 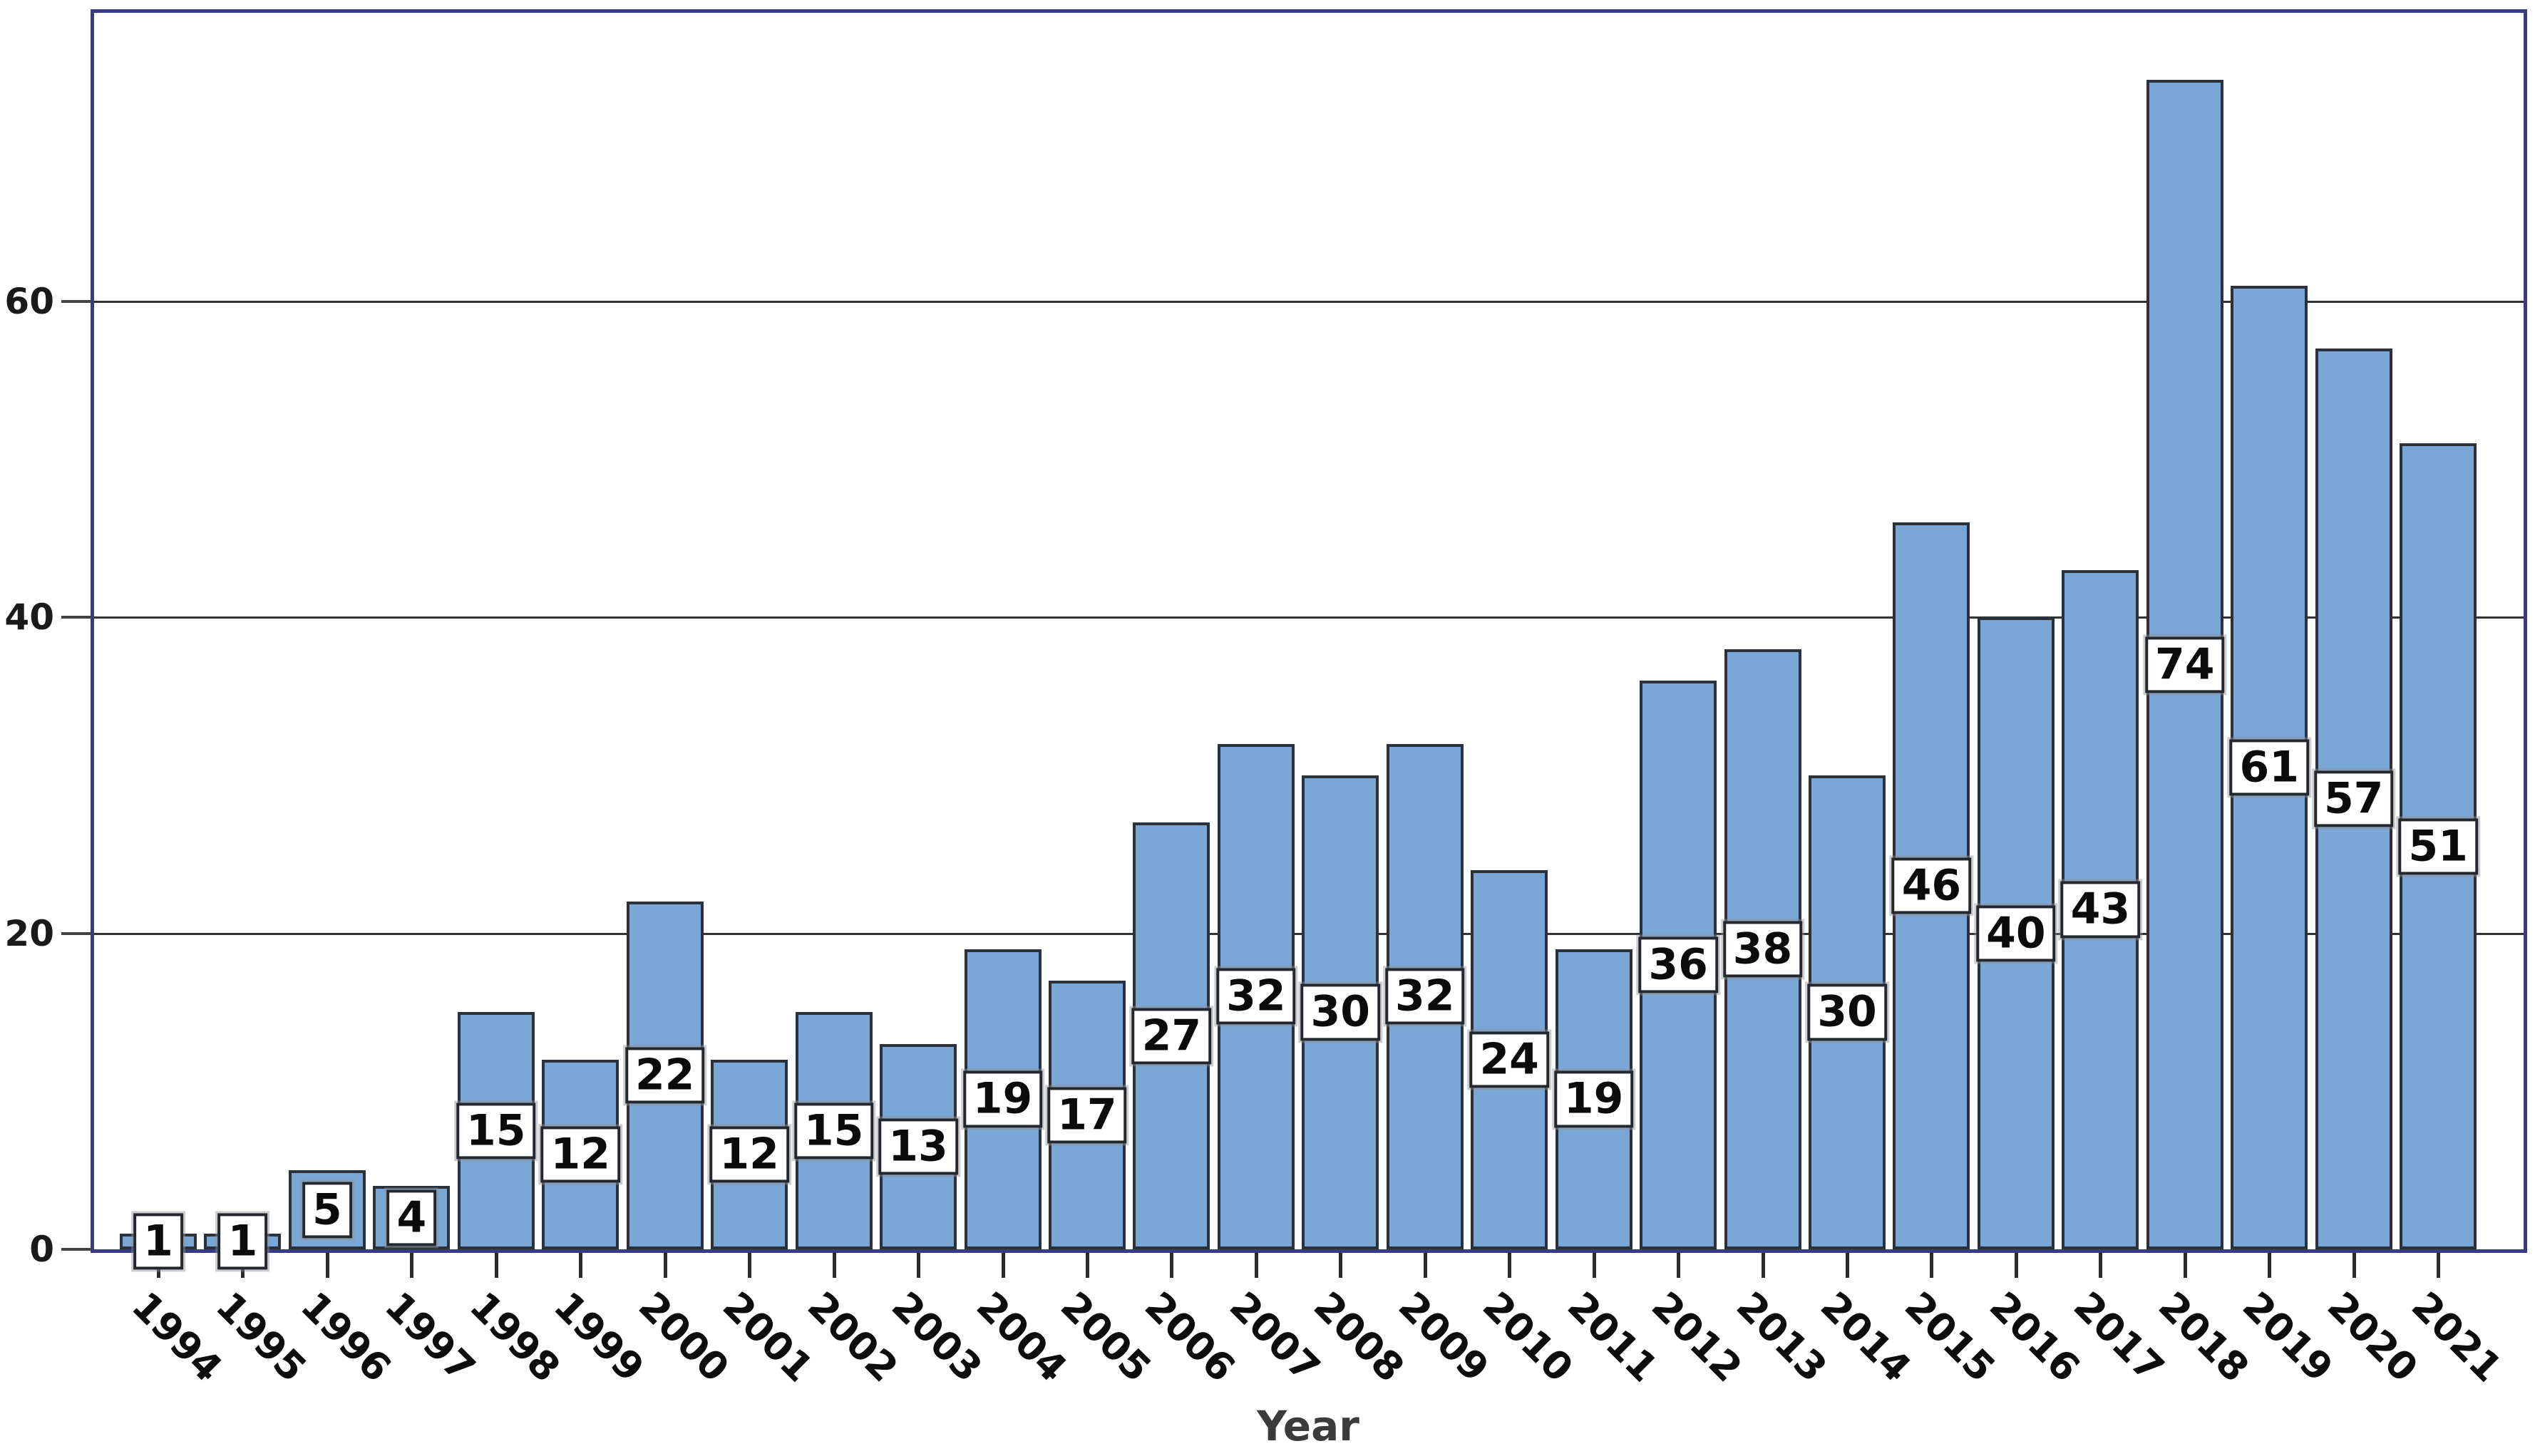 What do you see at coordinates (2100, 909) in the screenshot?
I see `bar-value-label-2017: 43` at bounding box center [2100, 909].